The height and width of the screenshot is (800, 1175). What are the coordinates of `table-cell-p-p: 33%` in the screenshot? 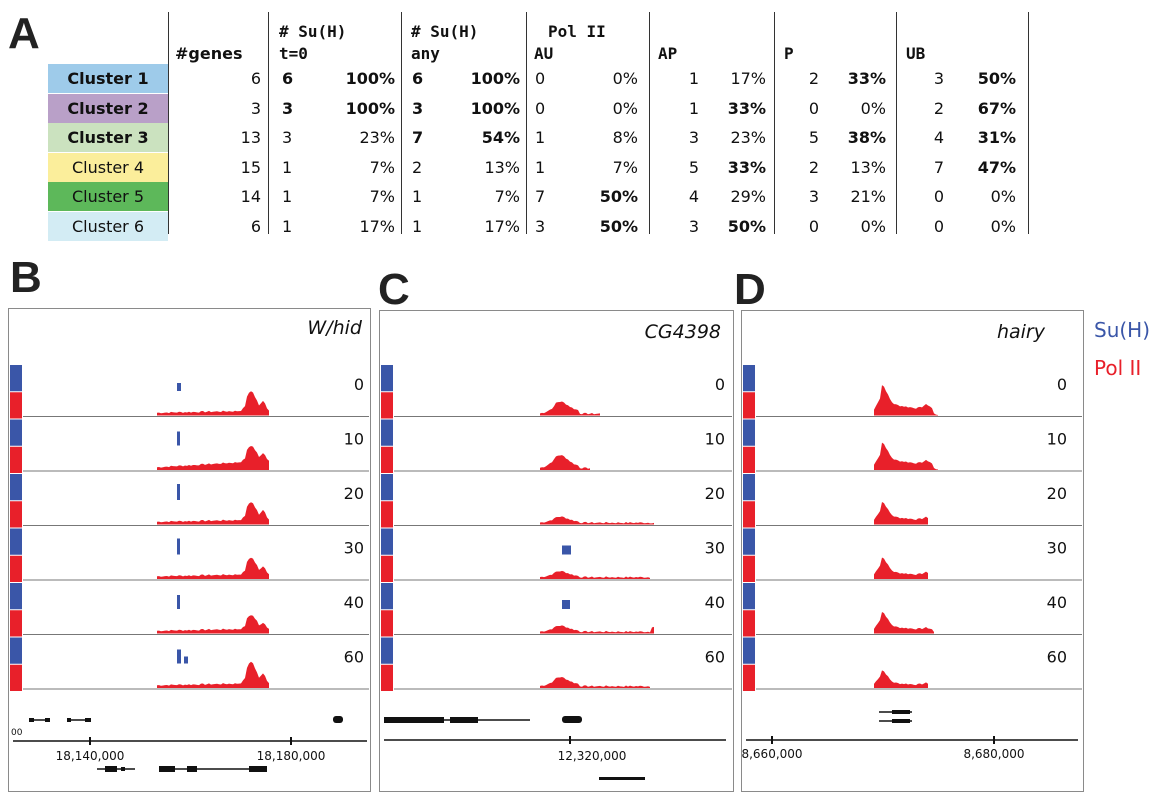 It's located at (866, 78).